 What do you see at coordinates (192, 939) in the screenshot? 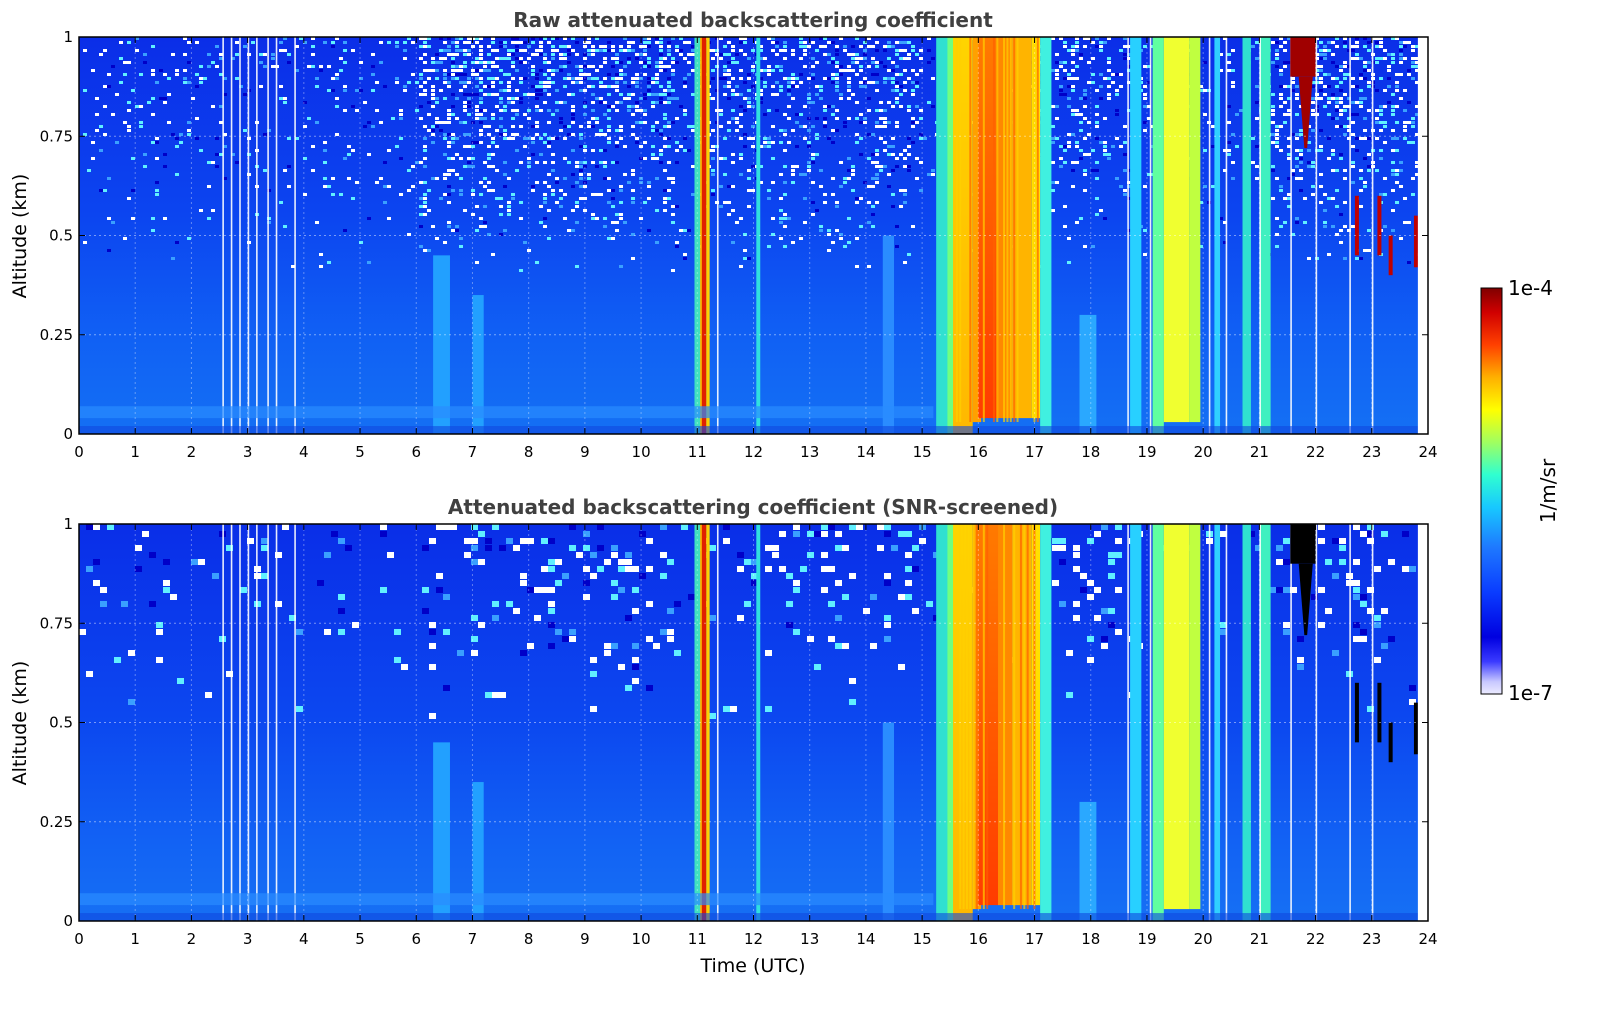
I see `x-tick-label: 2` at bounding box center [192, 939].